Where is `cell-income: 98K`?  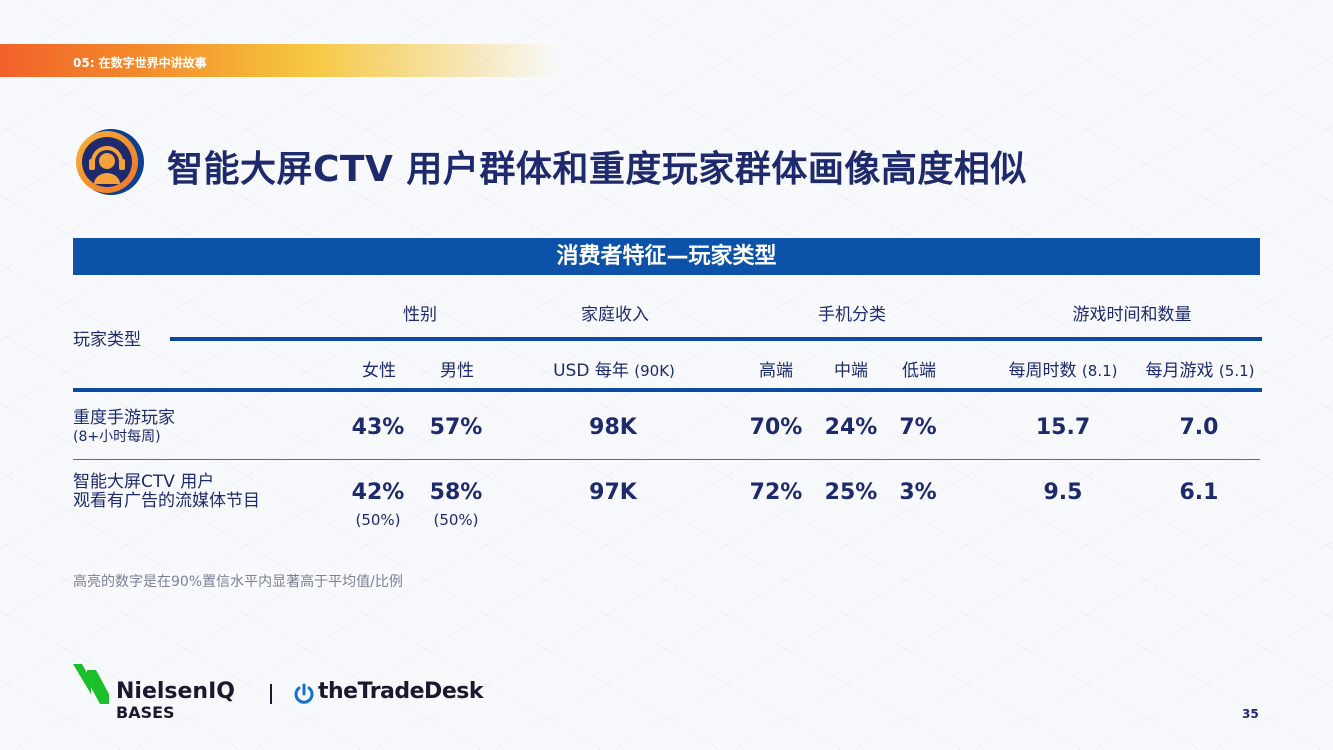 cell-income: 98K is located at coordinates (613, 427).